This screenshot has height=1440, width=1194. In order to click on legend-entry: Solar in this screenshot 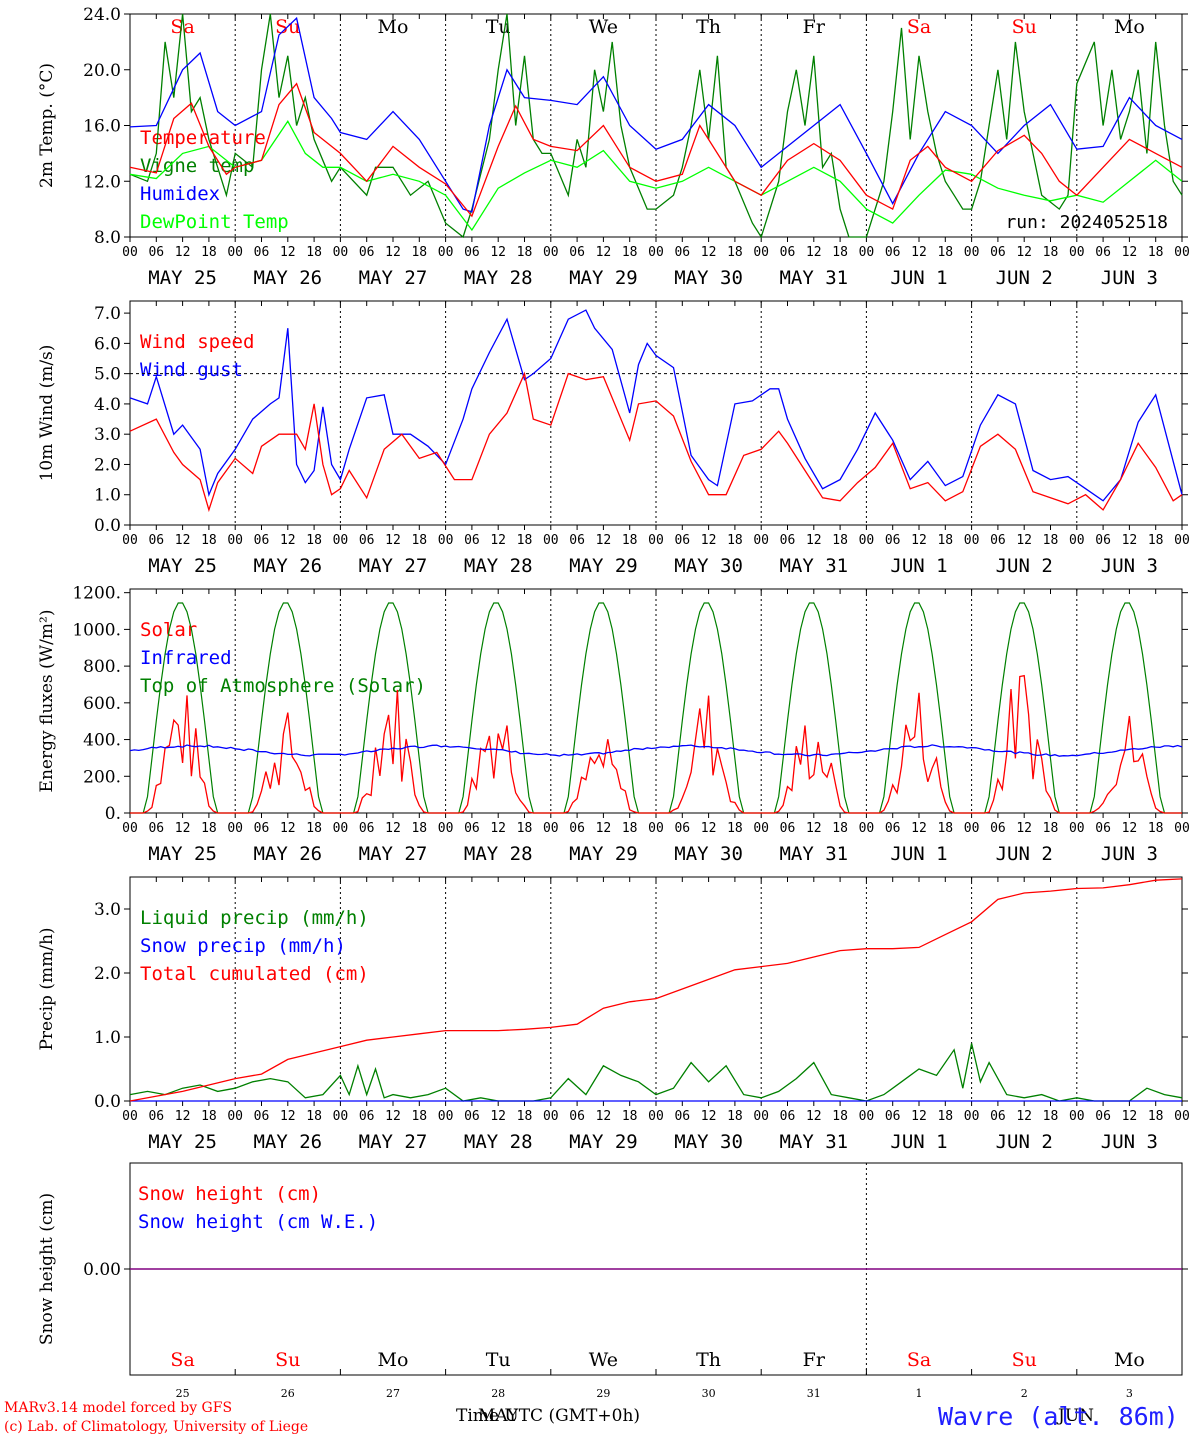, I will do `click(168, 630)`.